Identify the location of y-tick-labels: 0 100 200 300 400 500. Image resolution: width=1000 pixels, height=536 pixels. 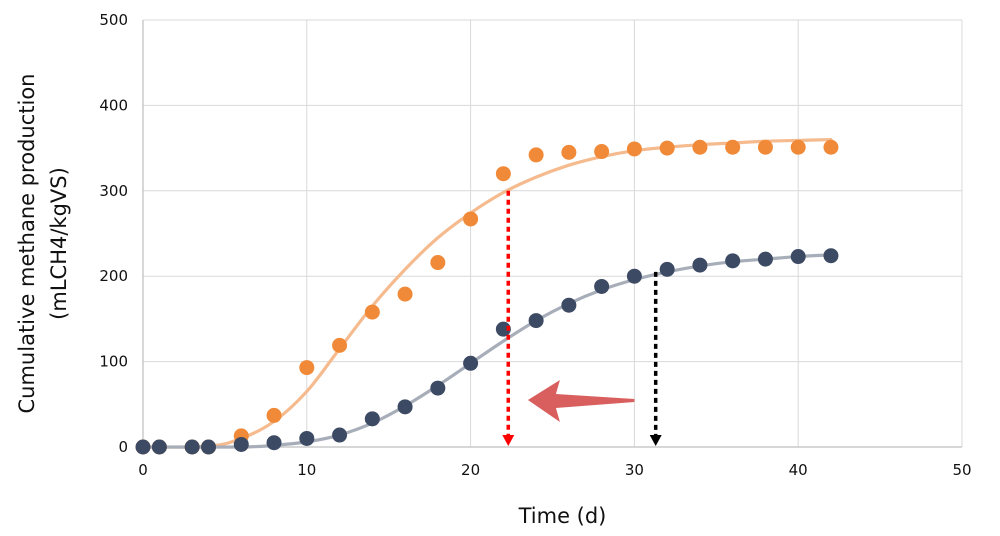
(113, 233).